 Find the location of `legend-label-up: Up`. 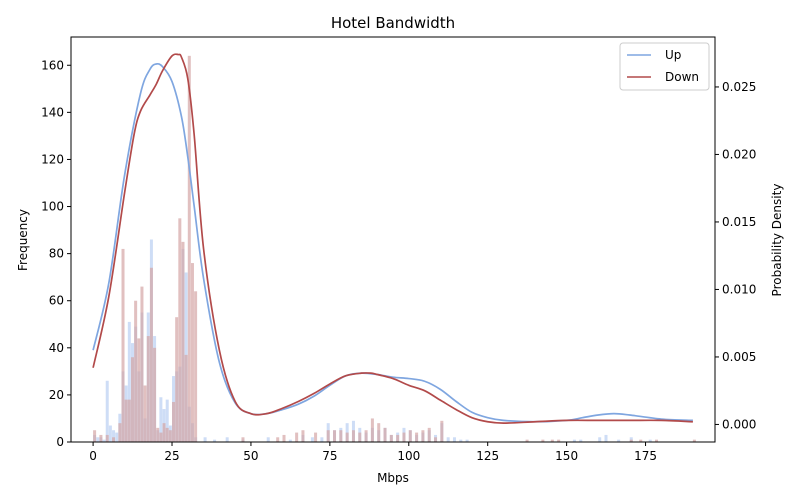

legend-label-up: Up is located at coordinates (673, 55).